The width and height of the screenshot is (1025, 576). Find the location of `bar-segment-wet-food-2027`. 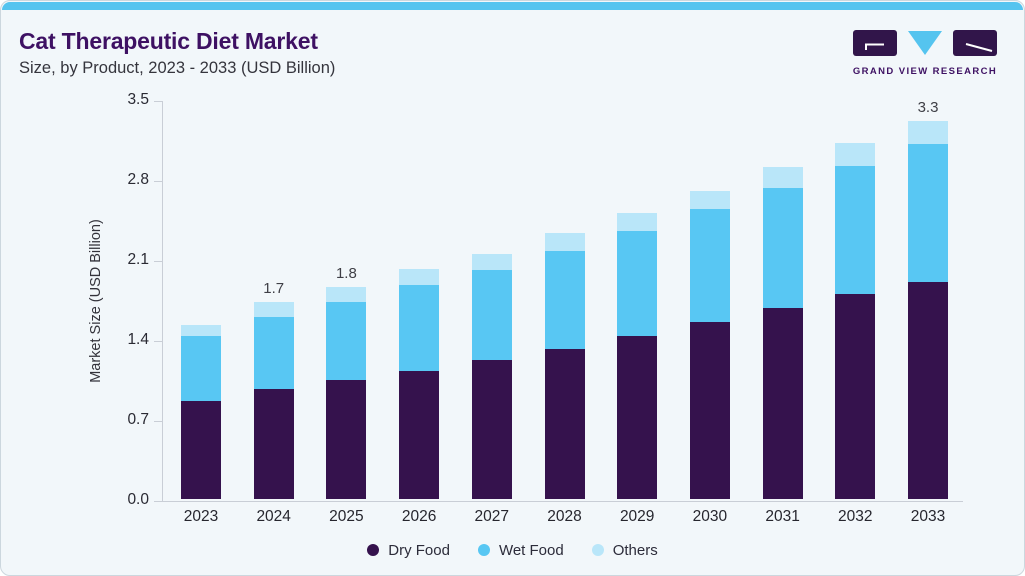

bar-segment-wet-food-2027 is located at coordinates (491, 315).